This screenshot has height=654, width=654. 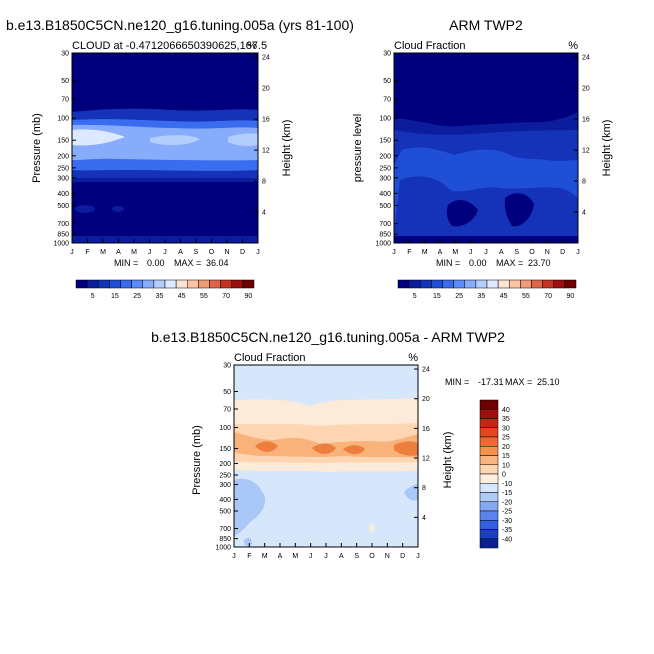 I want to click on panel1-min-value: 0.00, so click(x=156, y=263).